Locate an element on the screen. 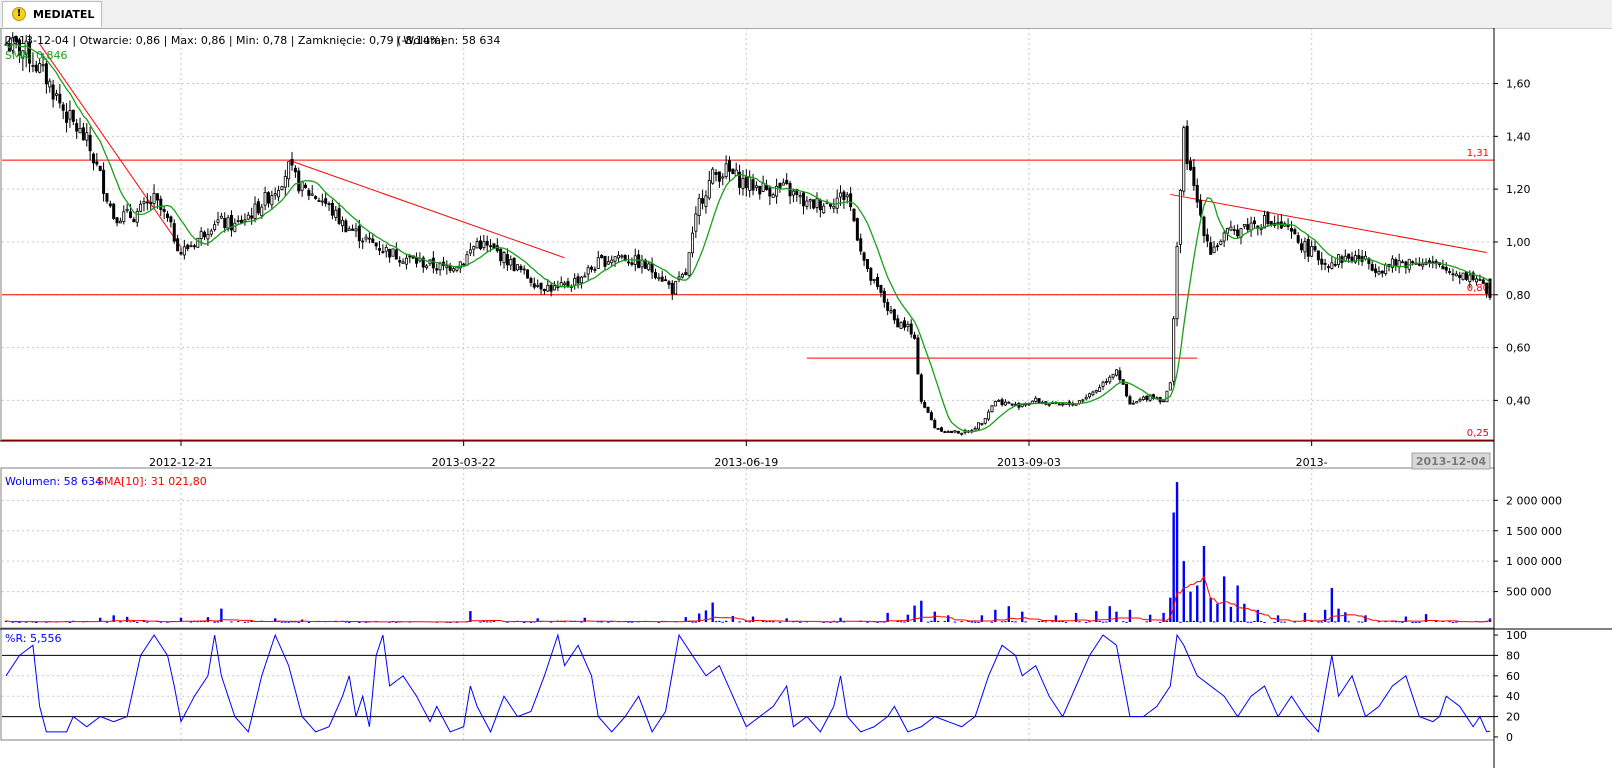 The height and width of the screenshot is (768, 1612). volume-info: | Wolumen: 58 634 is located at coordinates (448, 40).